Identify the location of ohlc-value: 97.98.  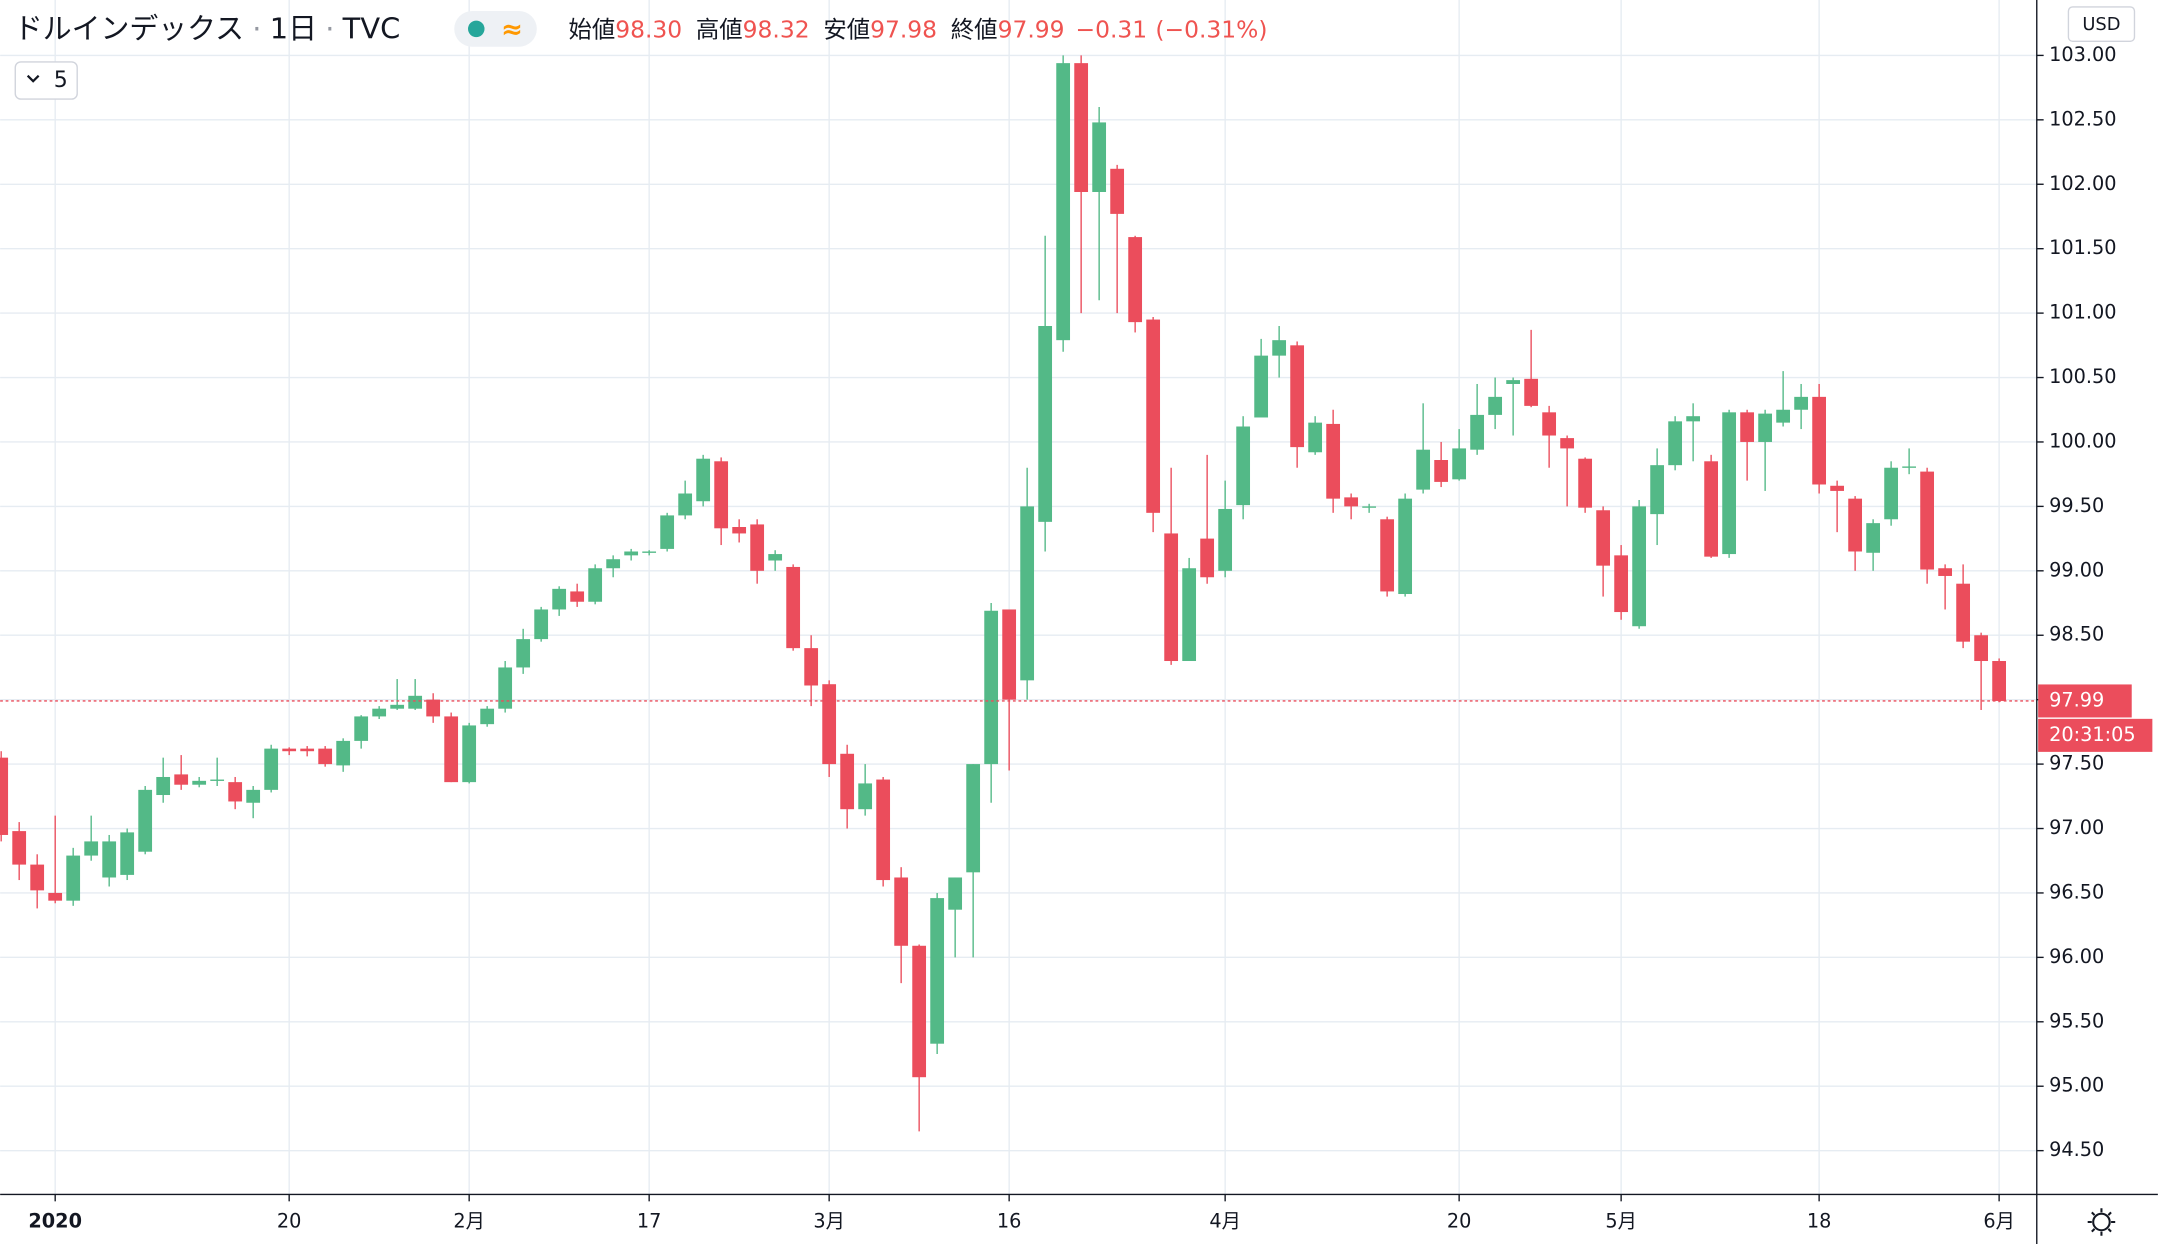
(903, 29).